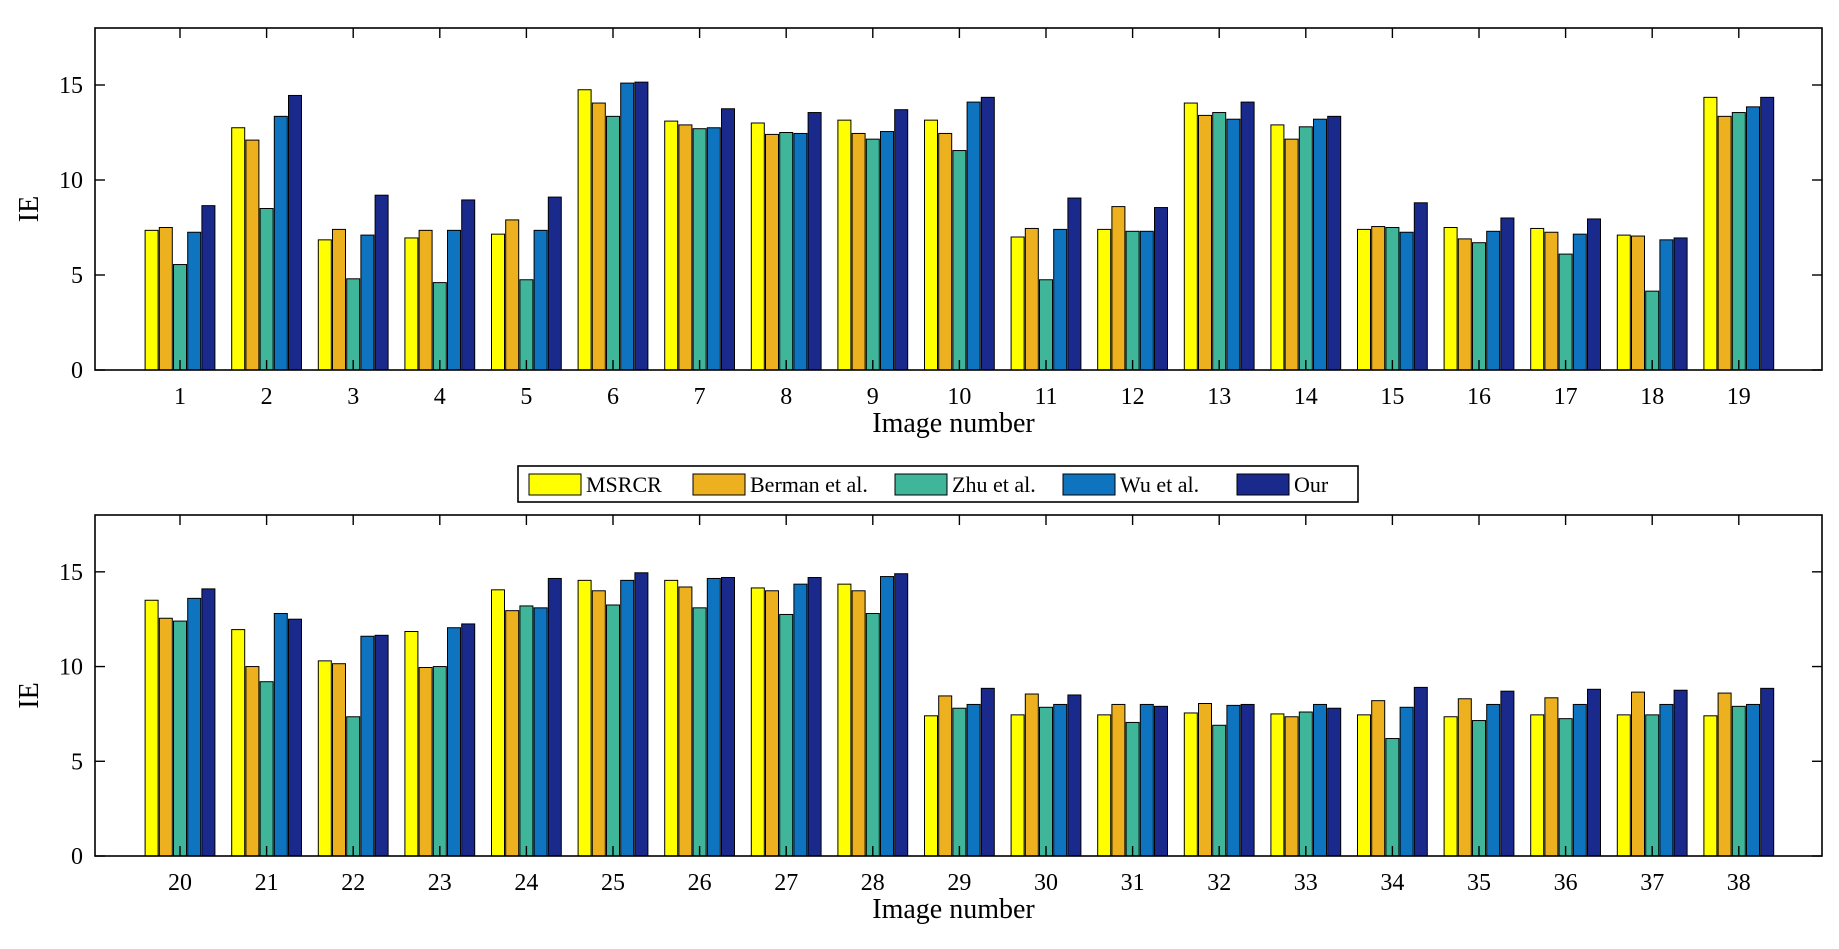 The image size is (1839, 949). Describe the element at coordinates (71, 668) in the screenshot. I see `y-tick-label: 10` at that location.